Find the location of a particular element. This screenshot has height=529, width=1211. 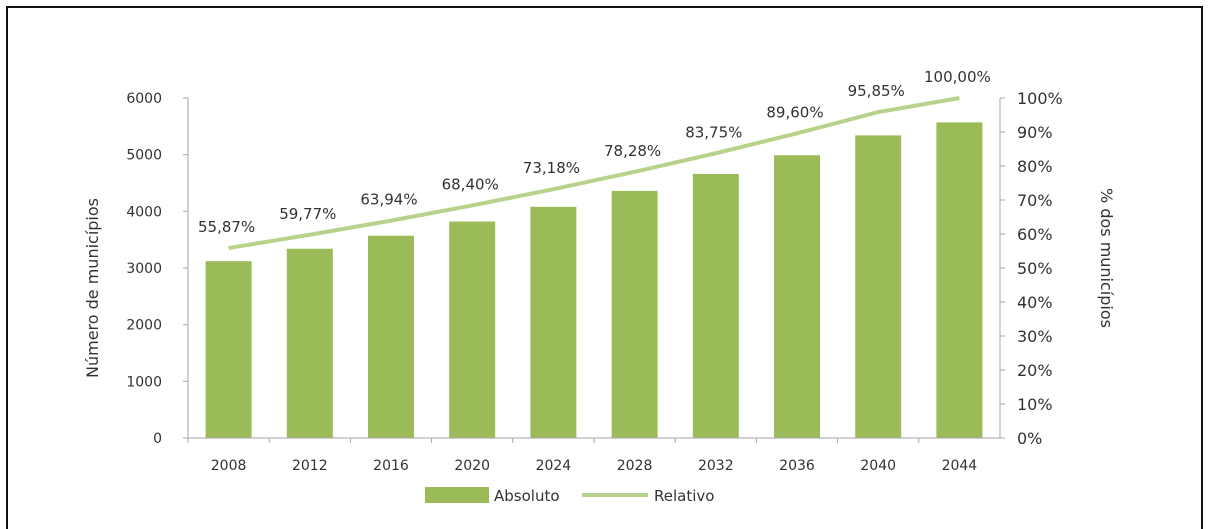

y-axis-title-left: Número de municípios is located at coordinates (92, 288).